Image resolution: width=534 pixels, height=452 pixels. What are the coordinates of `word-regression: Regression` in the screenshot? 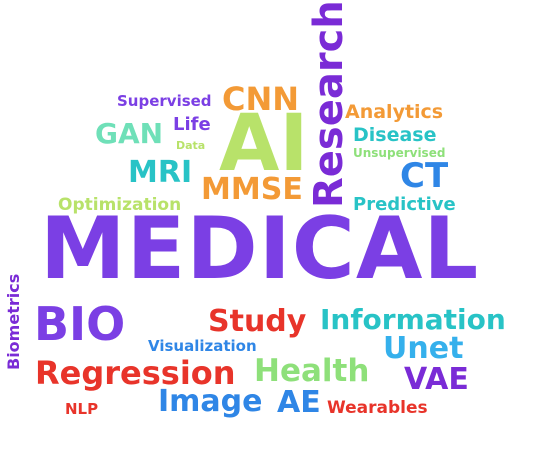 It's located at (135, 373).